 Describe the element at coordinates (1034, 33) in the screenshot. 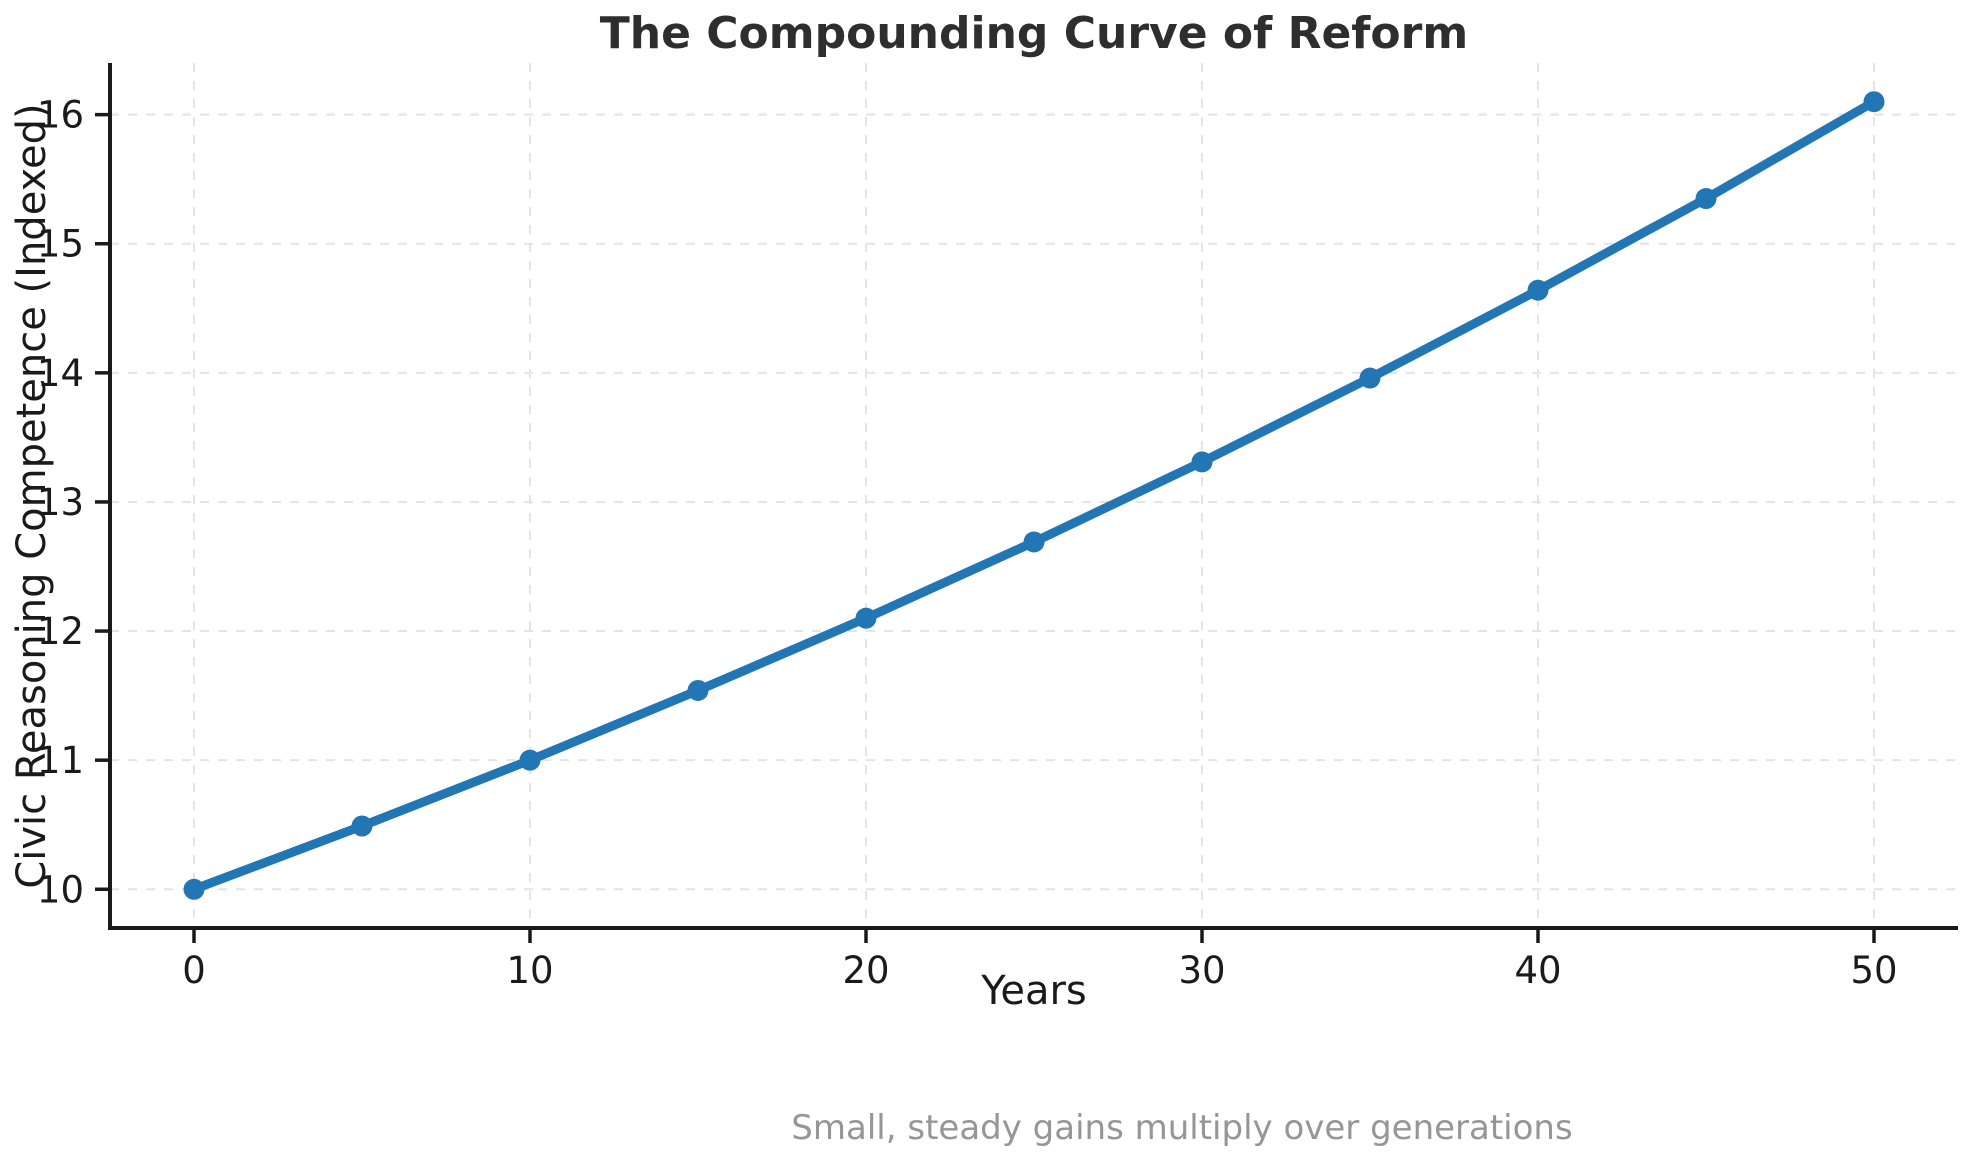

I see `chart-title: The Compounding Curve of Reform` at that location.